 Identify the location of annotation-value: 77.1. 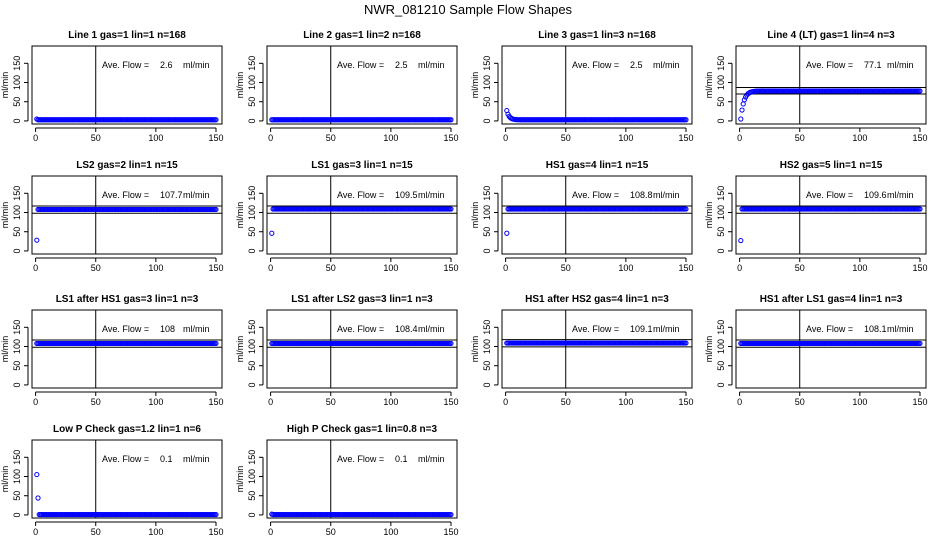
(873, 65).